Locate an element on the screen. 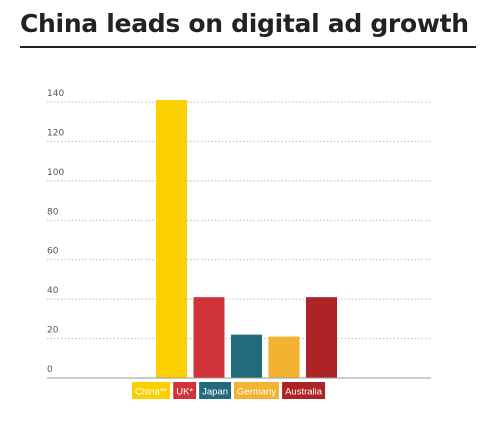 The width and height of the screenshot is (500, 422). category-label: UK* is located at coordinates (185, 390).